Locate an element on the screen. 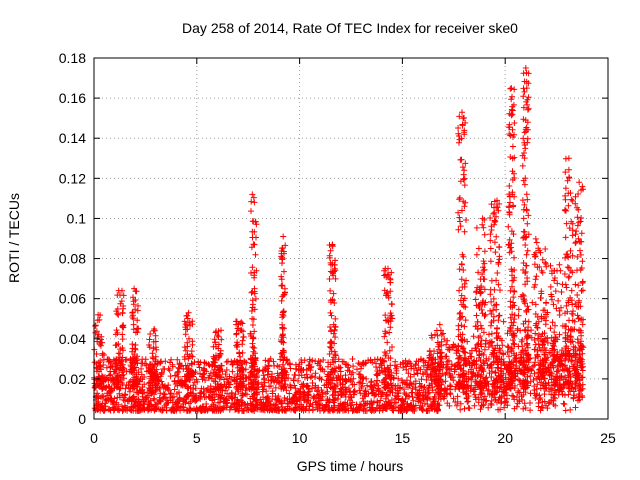  y-tick-label: 0.02 is located at coordinates (72, 379).